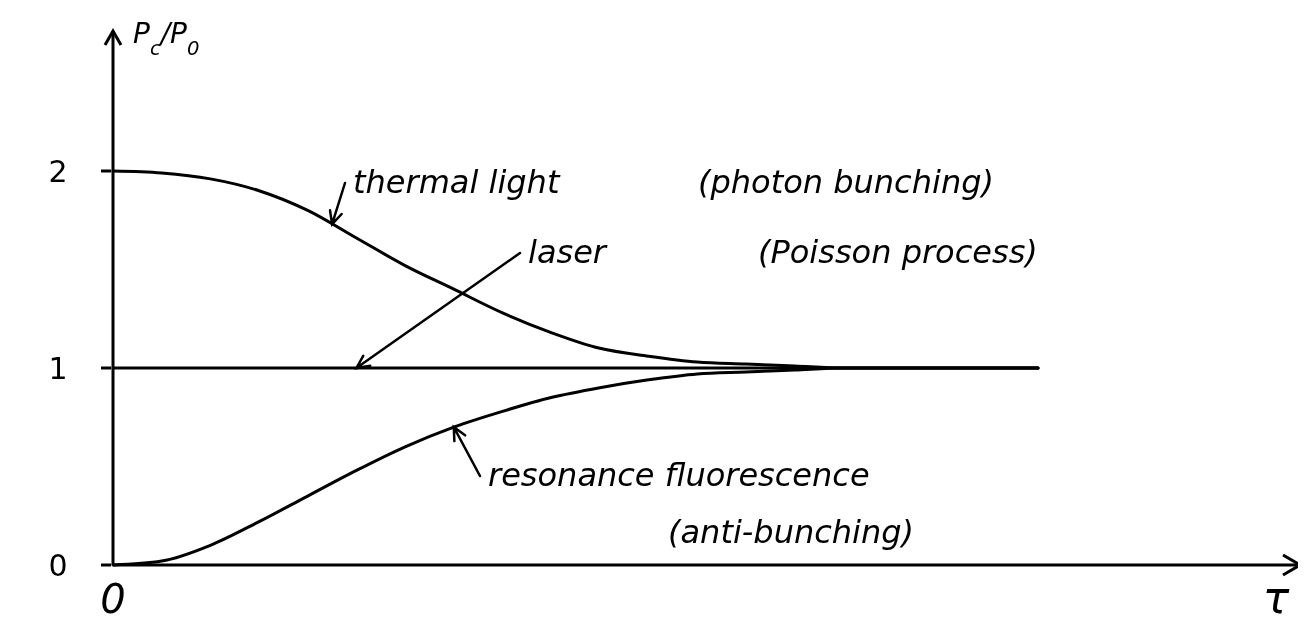 The height and width of the screenshot is (641, 1311). What do you see at coordinates (679, 475) in the screenshot?
I see `series-label: resonance fluorescence` at bounding box center [679, 475].